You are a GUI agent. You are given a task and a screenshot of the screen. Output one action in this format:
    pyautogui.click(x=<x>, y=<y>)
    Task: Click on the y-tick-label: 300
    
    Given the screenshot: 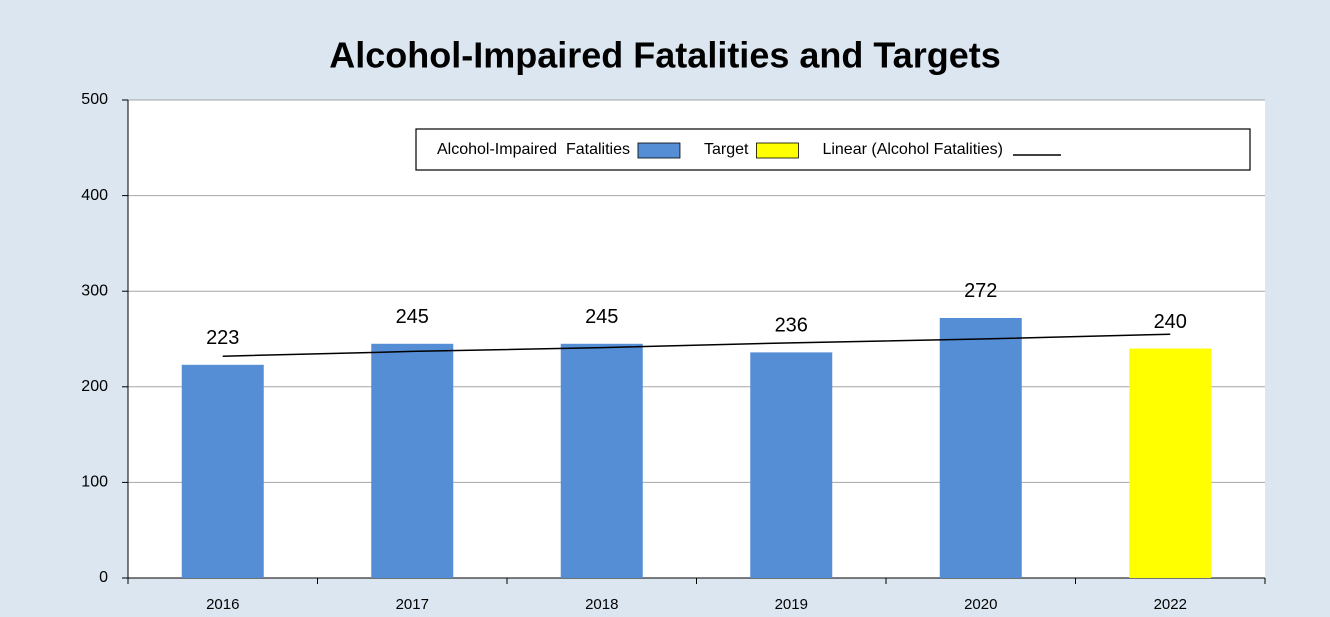 What is the action you would take?
    pyautogui.click(x=94, y=290)
    